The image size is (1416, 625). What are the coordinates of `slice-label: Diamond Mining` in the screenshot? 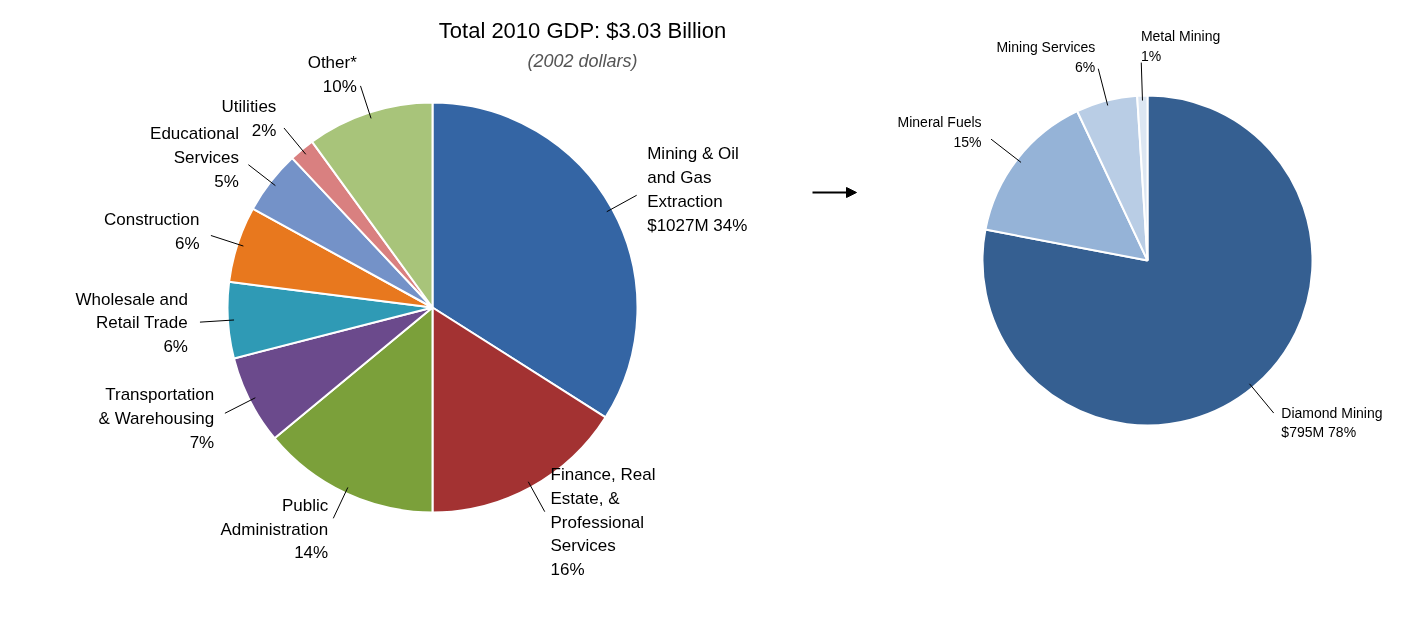 It's located at (1332, 412).